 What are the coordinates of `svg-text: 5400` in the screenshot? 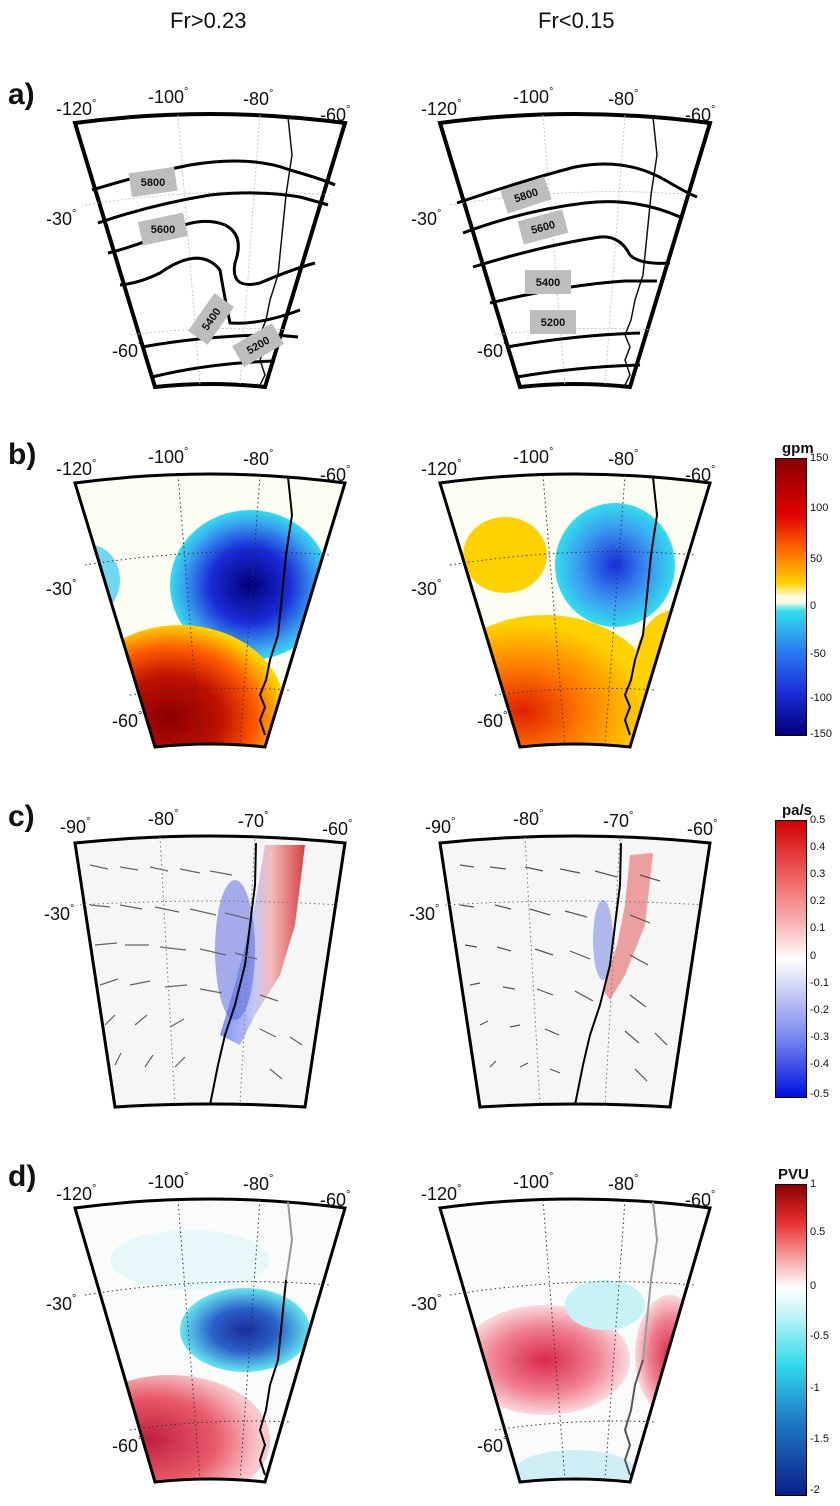 It's located at (548, 283).